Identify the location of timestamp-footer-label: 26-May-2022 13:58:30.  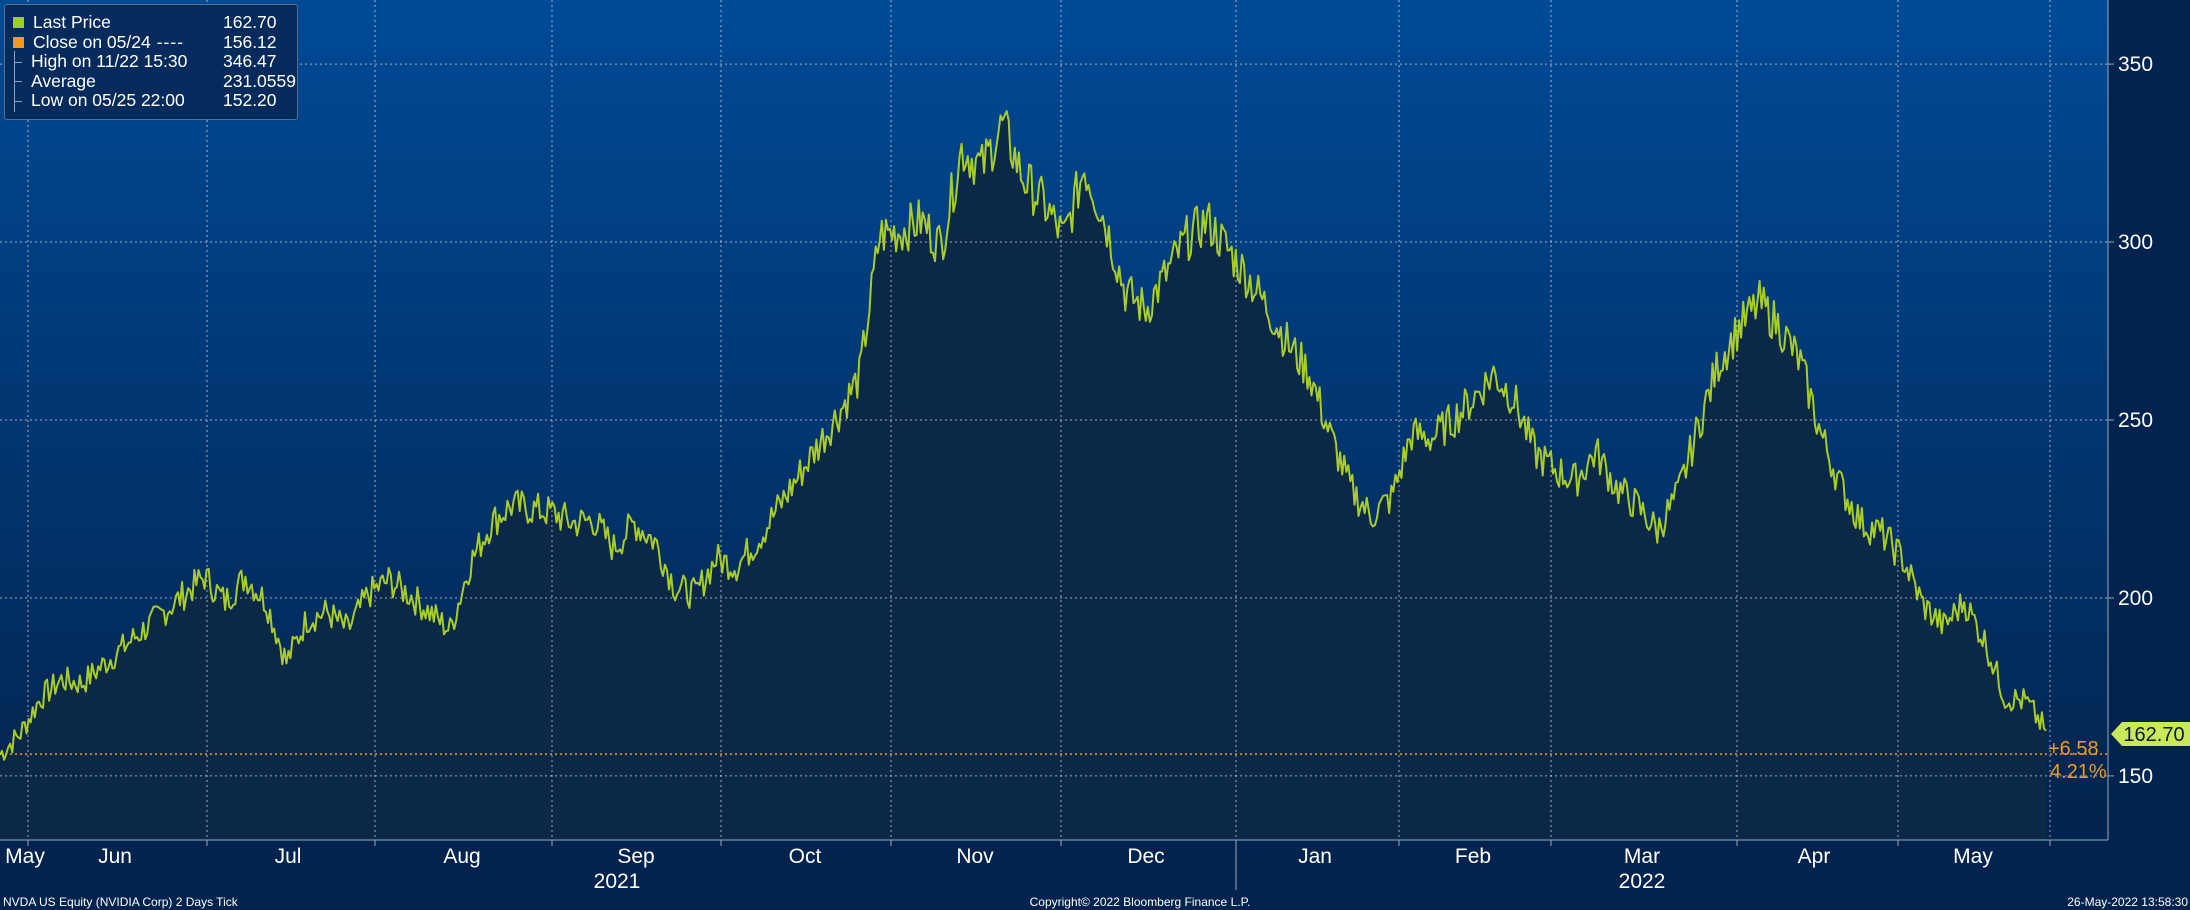
(2127, 902).